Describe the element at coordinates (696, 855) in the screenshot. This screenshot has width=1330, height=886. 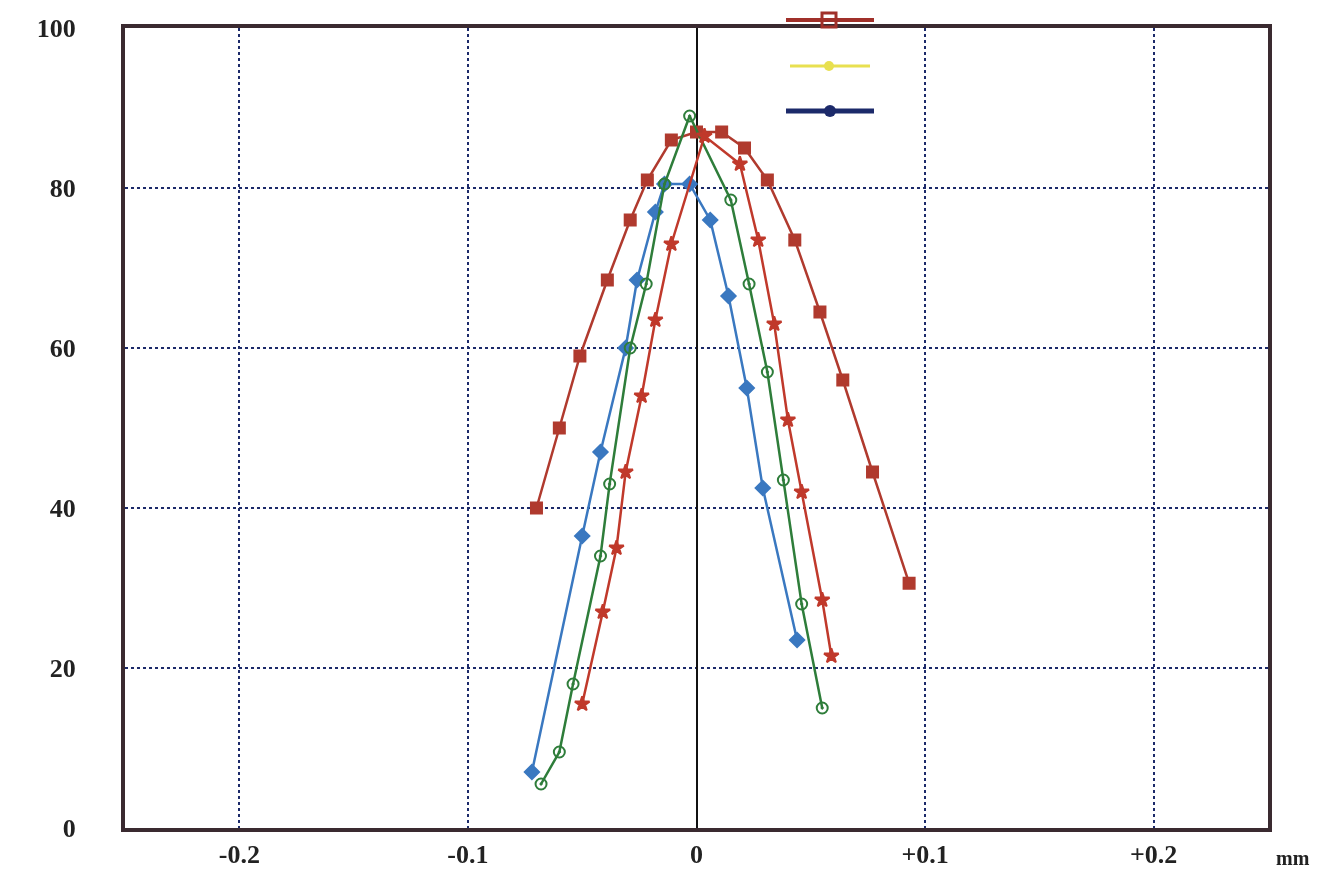
I see `x-tick-label: 0` at that location.